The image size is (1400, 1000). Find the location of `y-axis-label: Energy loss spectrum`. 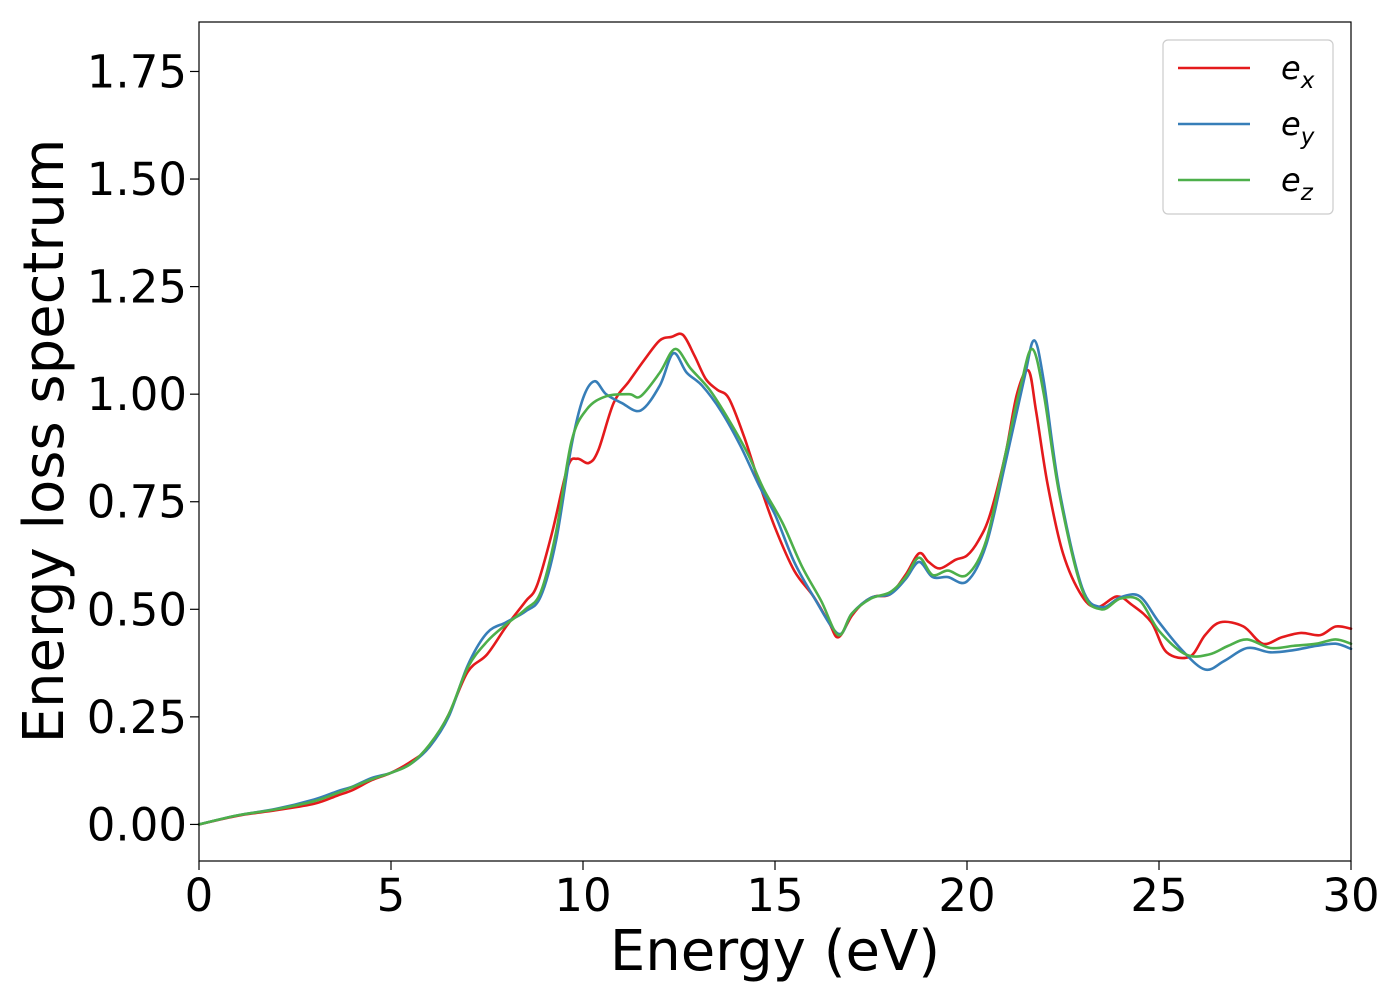

y-axis-label: Energy loss spectrum is located at coordinates (44, 441).